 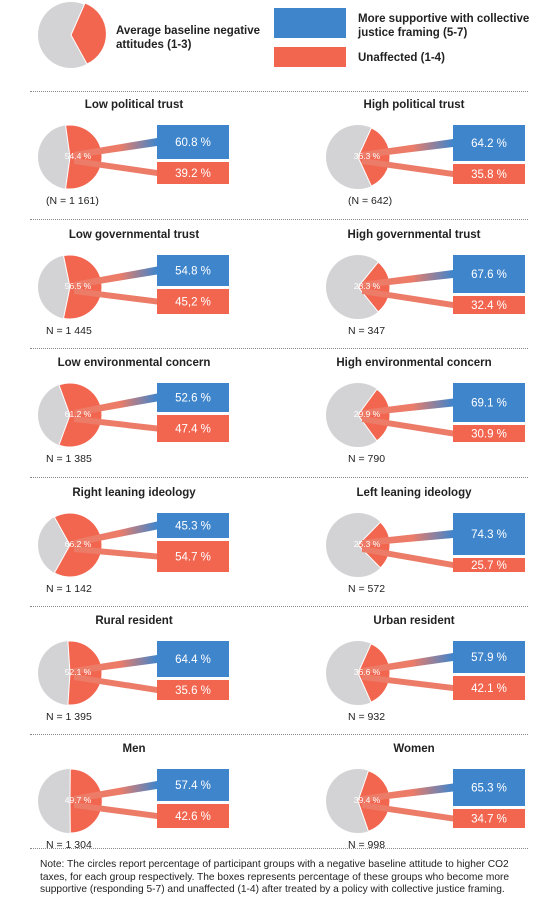 I want to click on pie-value: 36.3 %, so click(x=367, y=156).